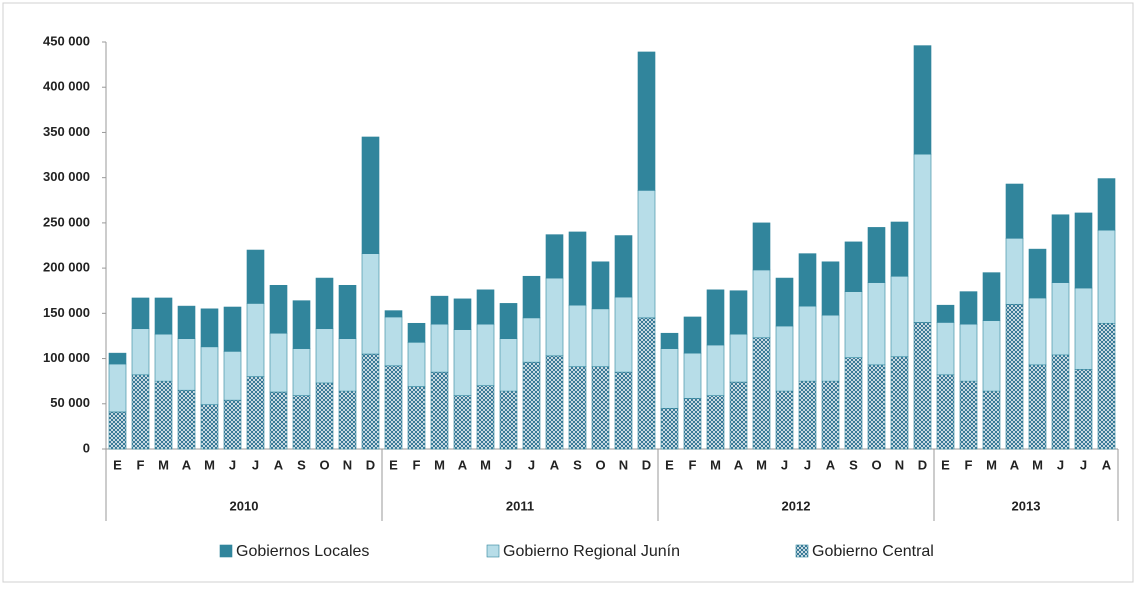 This screenshot has width=1136, height=590. What do you see at coordinates (922, 464) in the screenshot?
I see `x-tick-label: D` at bounding box center [922, 464].